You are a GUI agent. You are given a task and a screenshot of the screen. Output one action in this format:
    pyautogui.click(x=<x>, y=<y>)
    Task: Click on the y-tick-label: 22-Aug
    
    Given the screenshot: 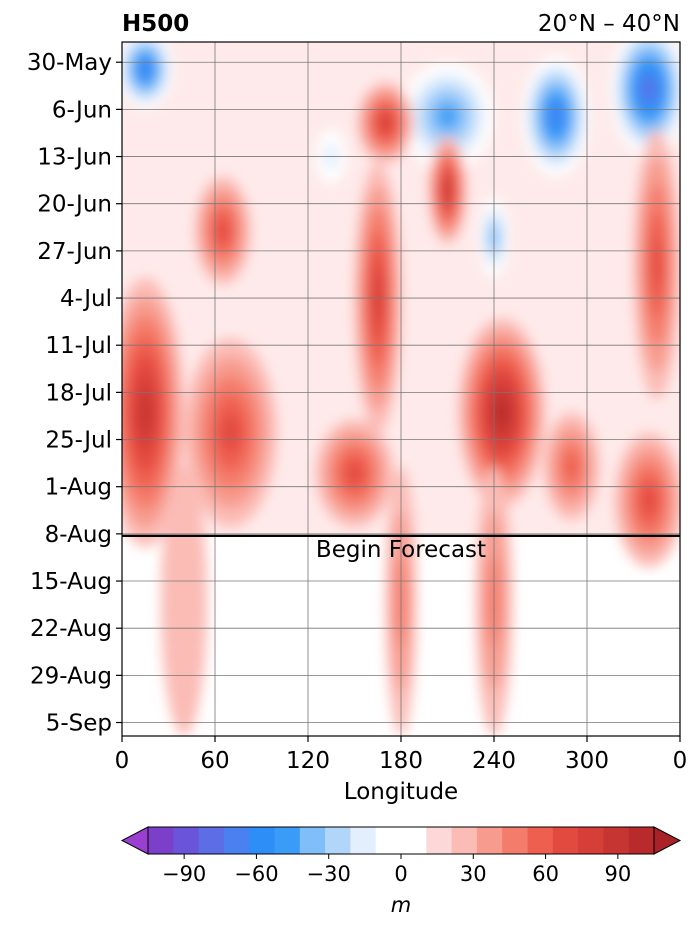 What is the action you would take?
    pyautogui.click(x=71, y=629)
    